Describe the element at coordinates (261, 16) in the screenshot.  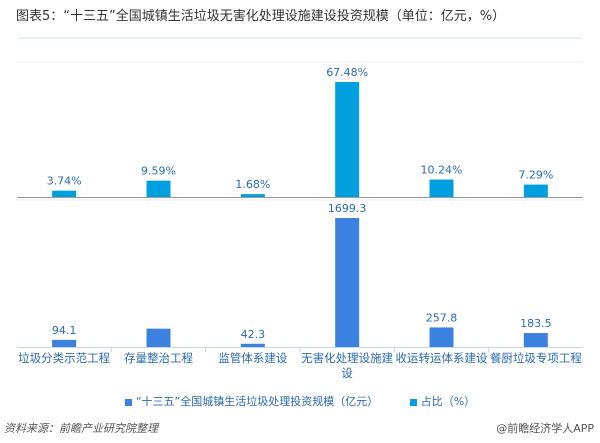
I see `chart-title: 图表5：“十三五”全国城镇生活垃圾无害化处理设施建设投资规模（单位：亿元，%）` at that location.